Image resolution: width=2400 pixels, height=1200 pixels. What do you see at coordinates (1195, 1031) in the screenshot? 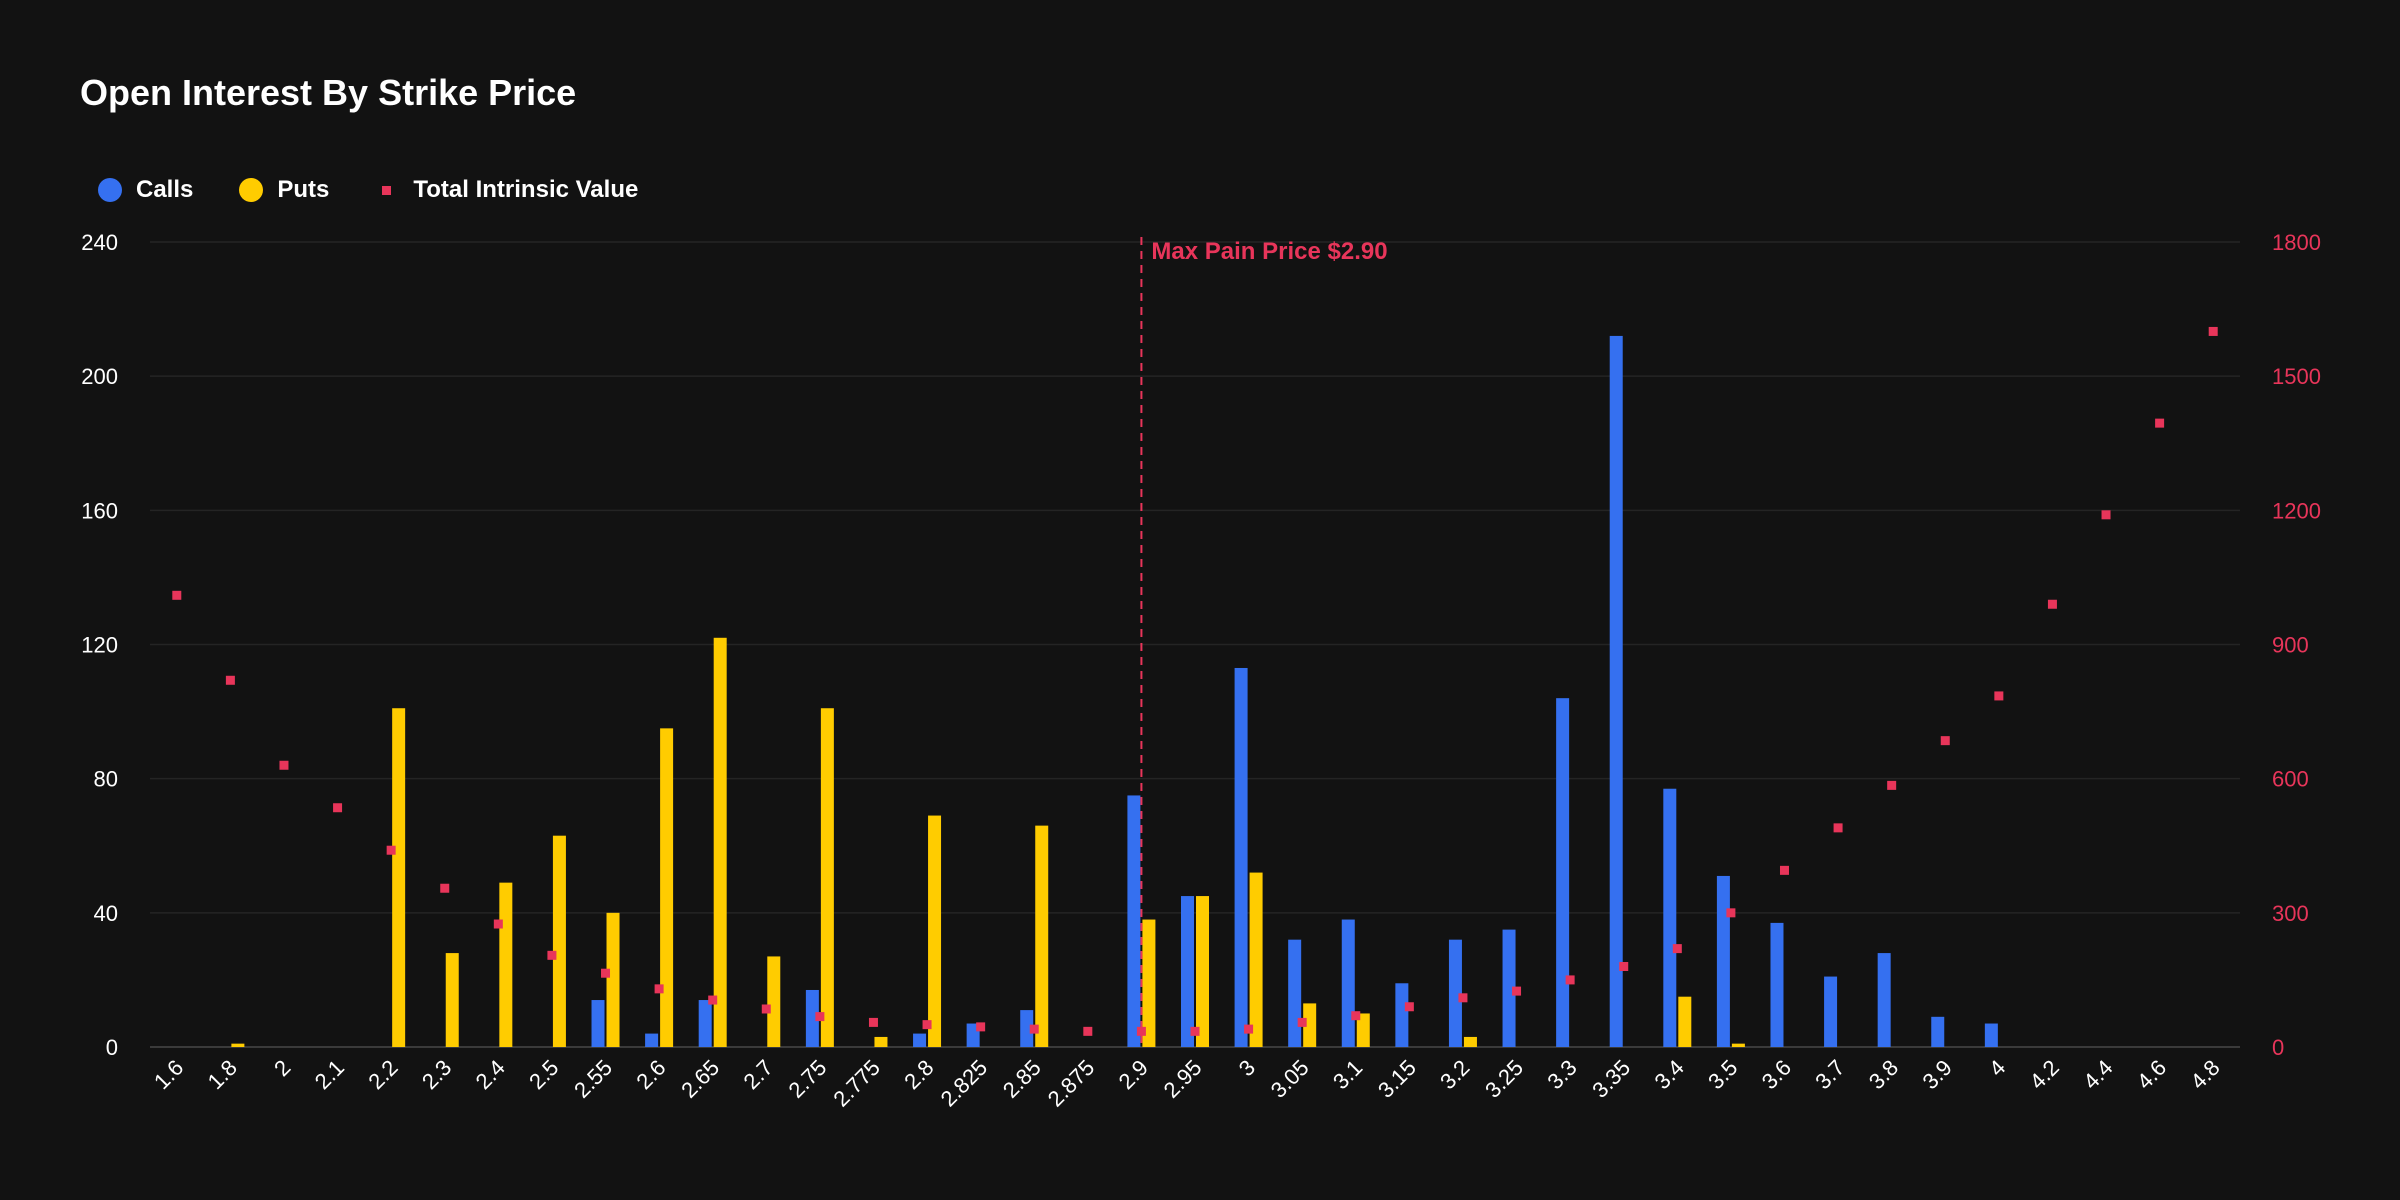
I see `point-intrinsic-2.95` at bounding box center [1195, 1031].